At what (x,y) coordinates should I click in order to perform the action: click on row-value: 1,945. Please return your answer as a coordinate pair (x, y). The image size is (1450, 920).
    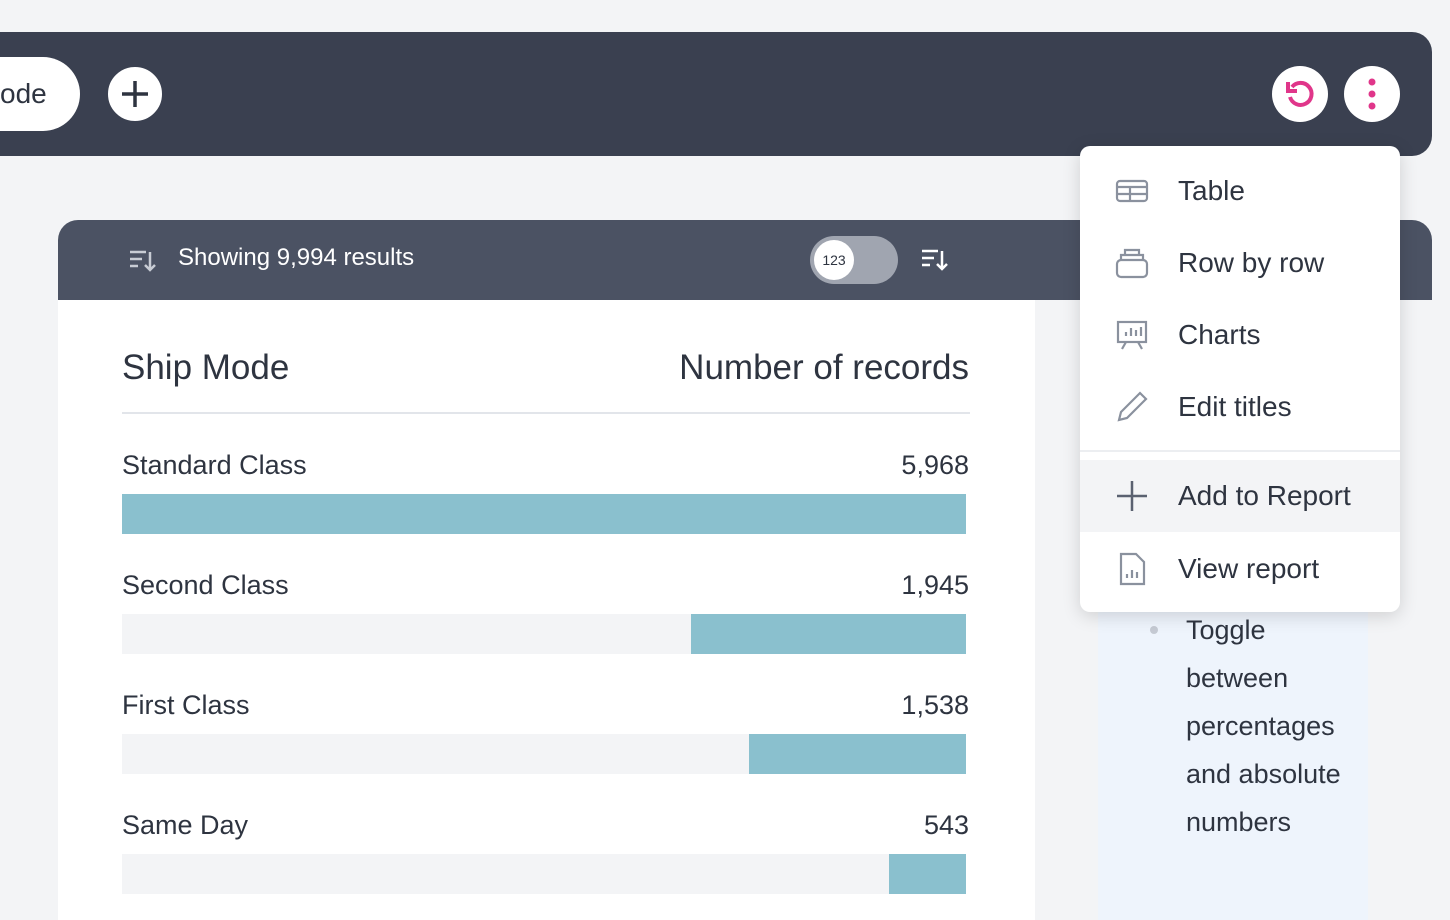
    Looking at the image, I should click on (935, 585).